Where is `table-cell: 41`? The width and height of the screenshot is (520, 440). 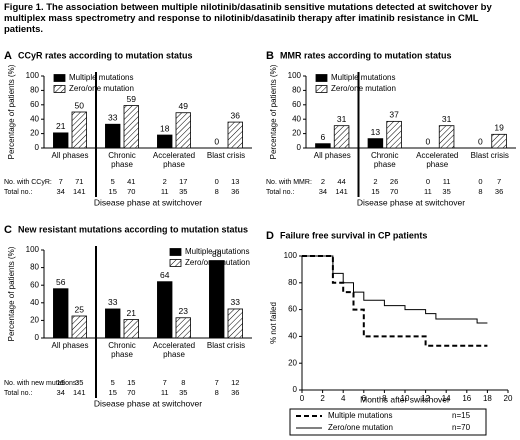 table-cell: 41 is located at coordinates (131, 181).